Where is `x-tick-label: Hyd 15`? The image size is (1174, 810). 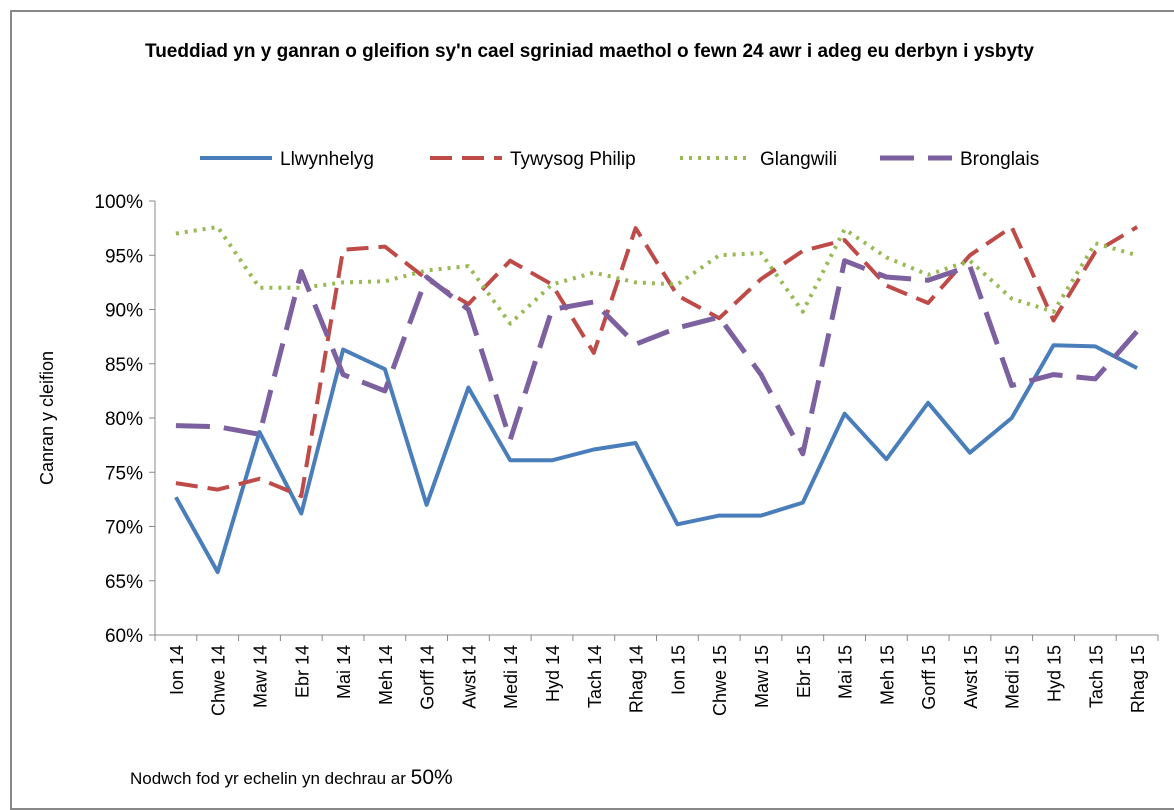
x-tick-label: Hyd 15 is located at coordinates (1055, 673).